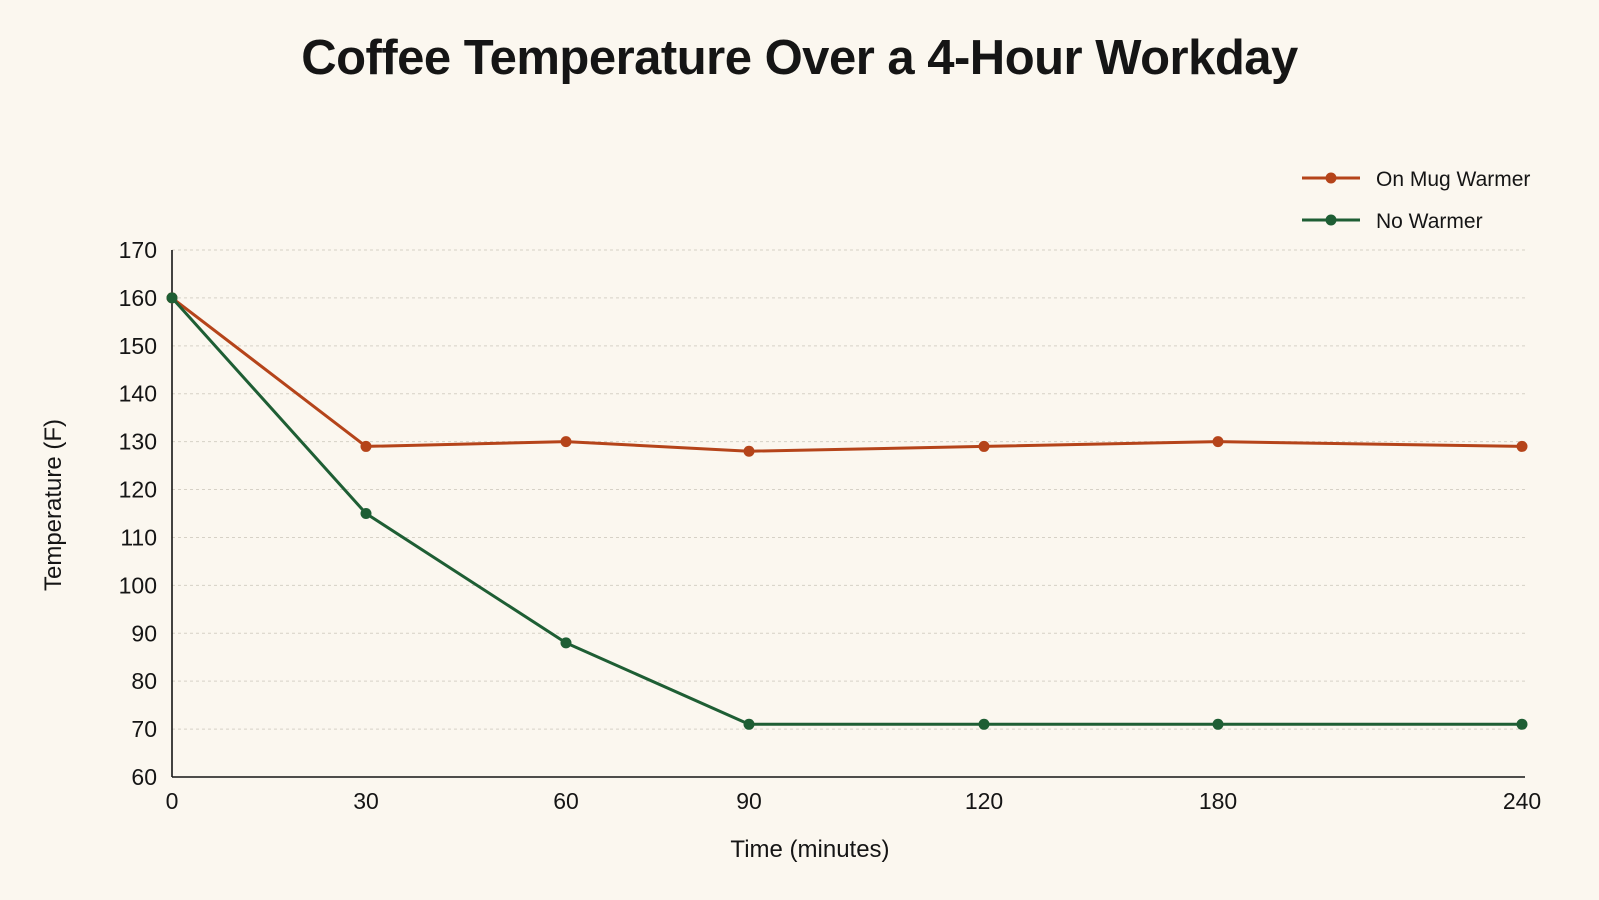 Image resolution: width=1599 pixels, height=900 pixels. Describe the element at coordinates (809, 849) in the screenshot. I see `x-axis-title: Time (minutes)` at that location.